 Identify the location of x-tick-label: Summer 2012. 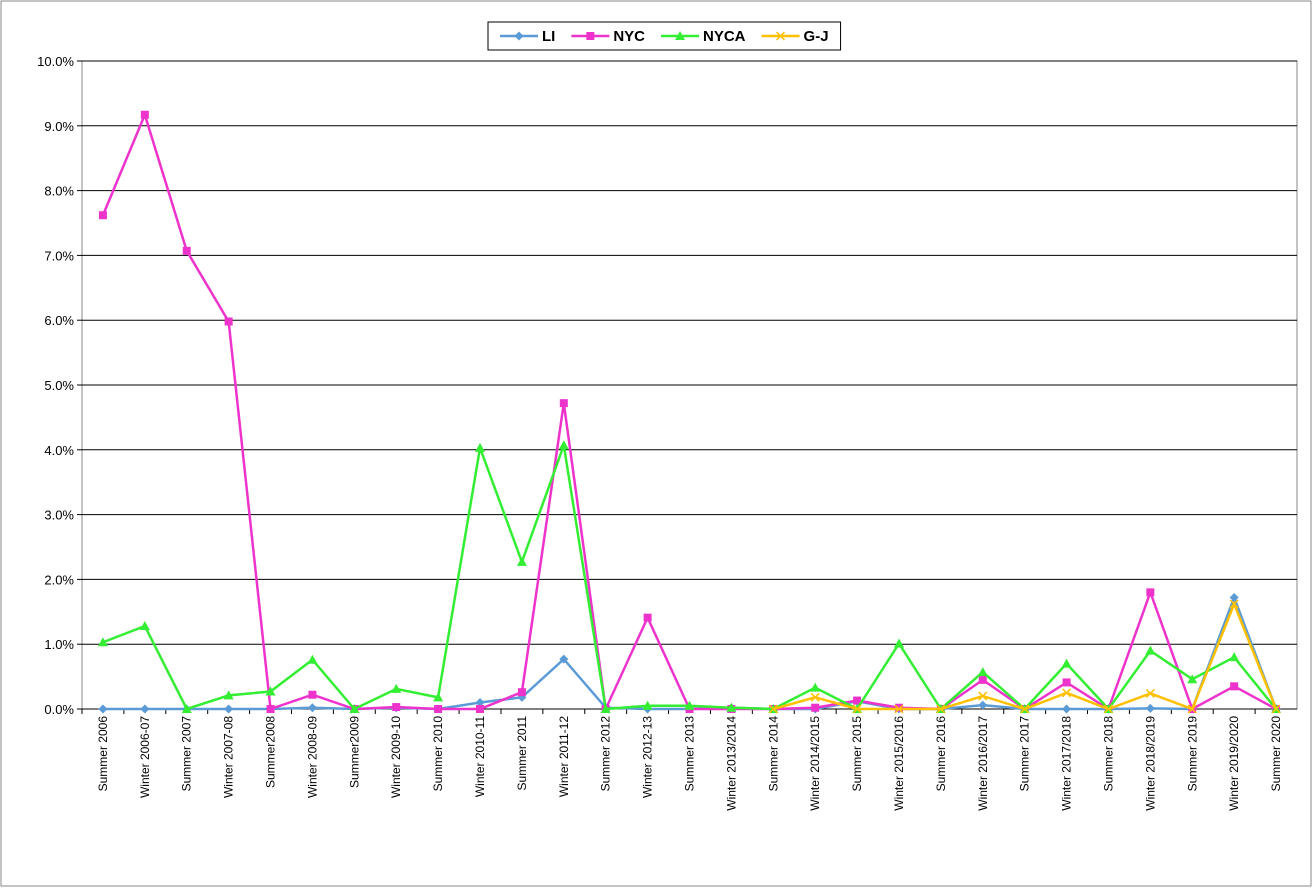
(606, 754).